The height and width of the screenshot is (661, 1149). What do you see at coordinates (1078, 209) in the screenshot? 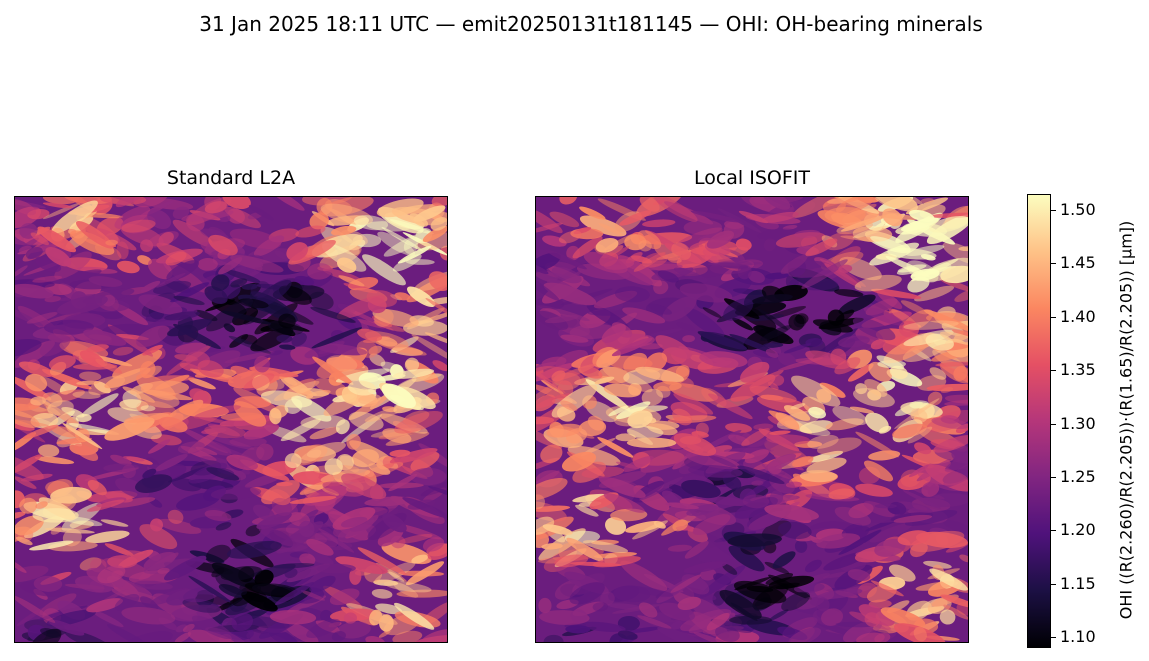
I see `colorbar-tick-label: 1.50` at bounding box center [1078, 209].